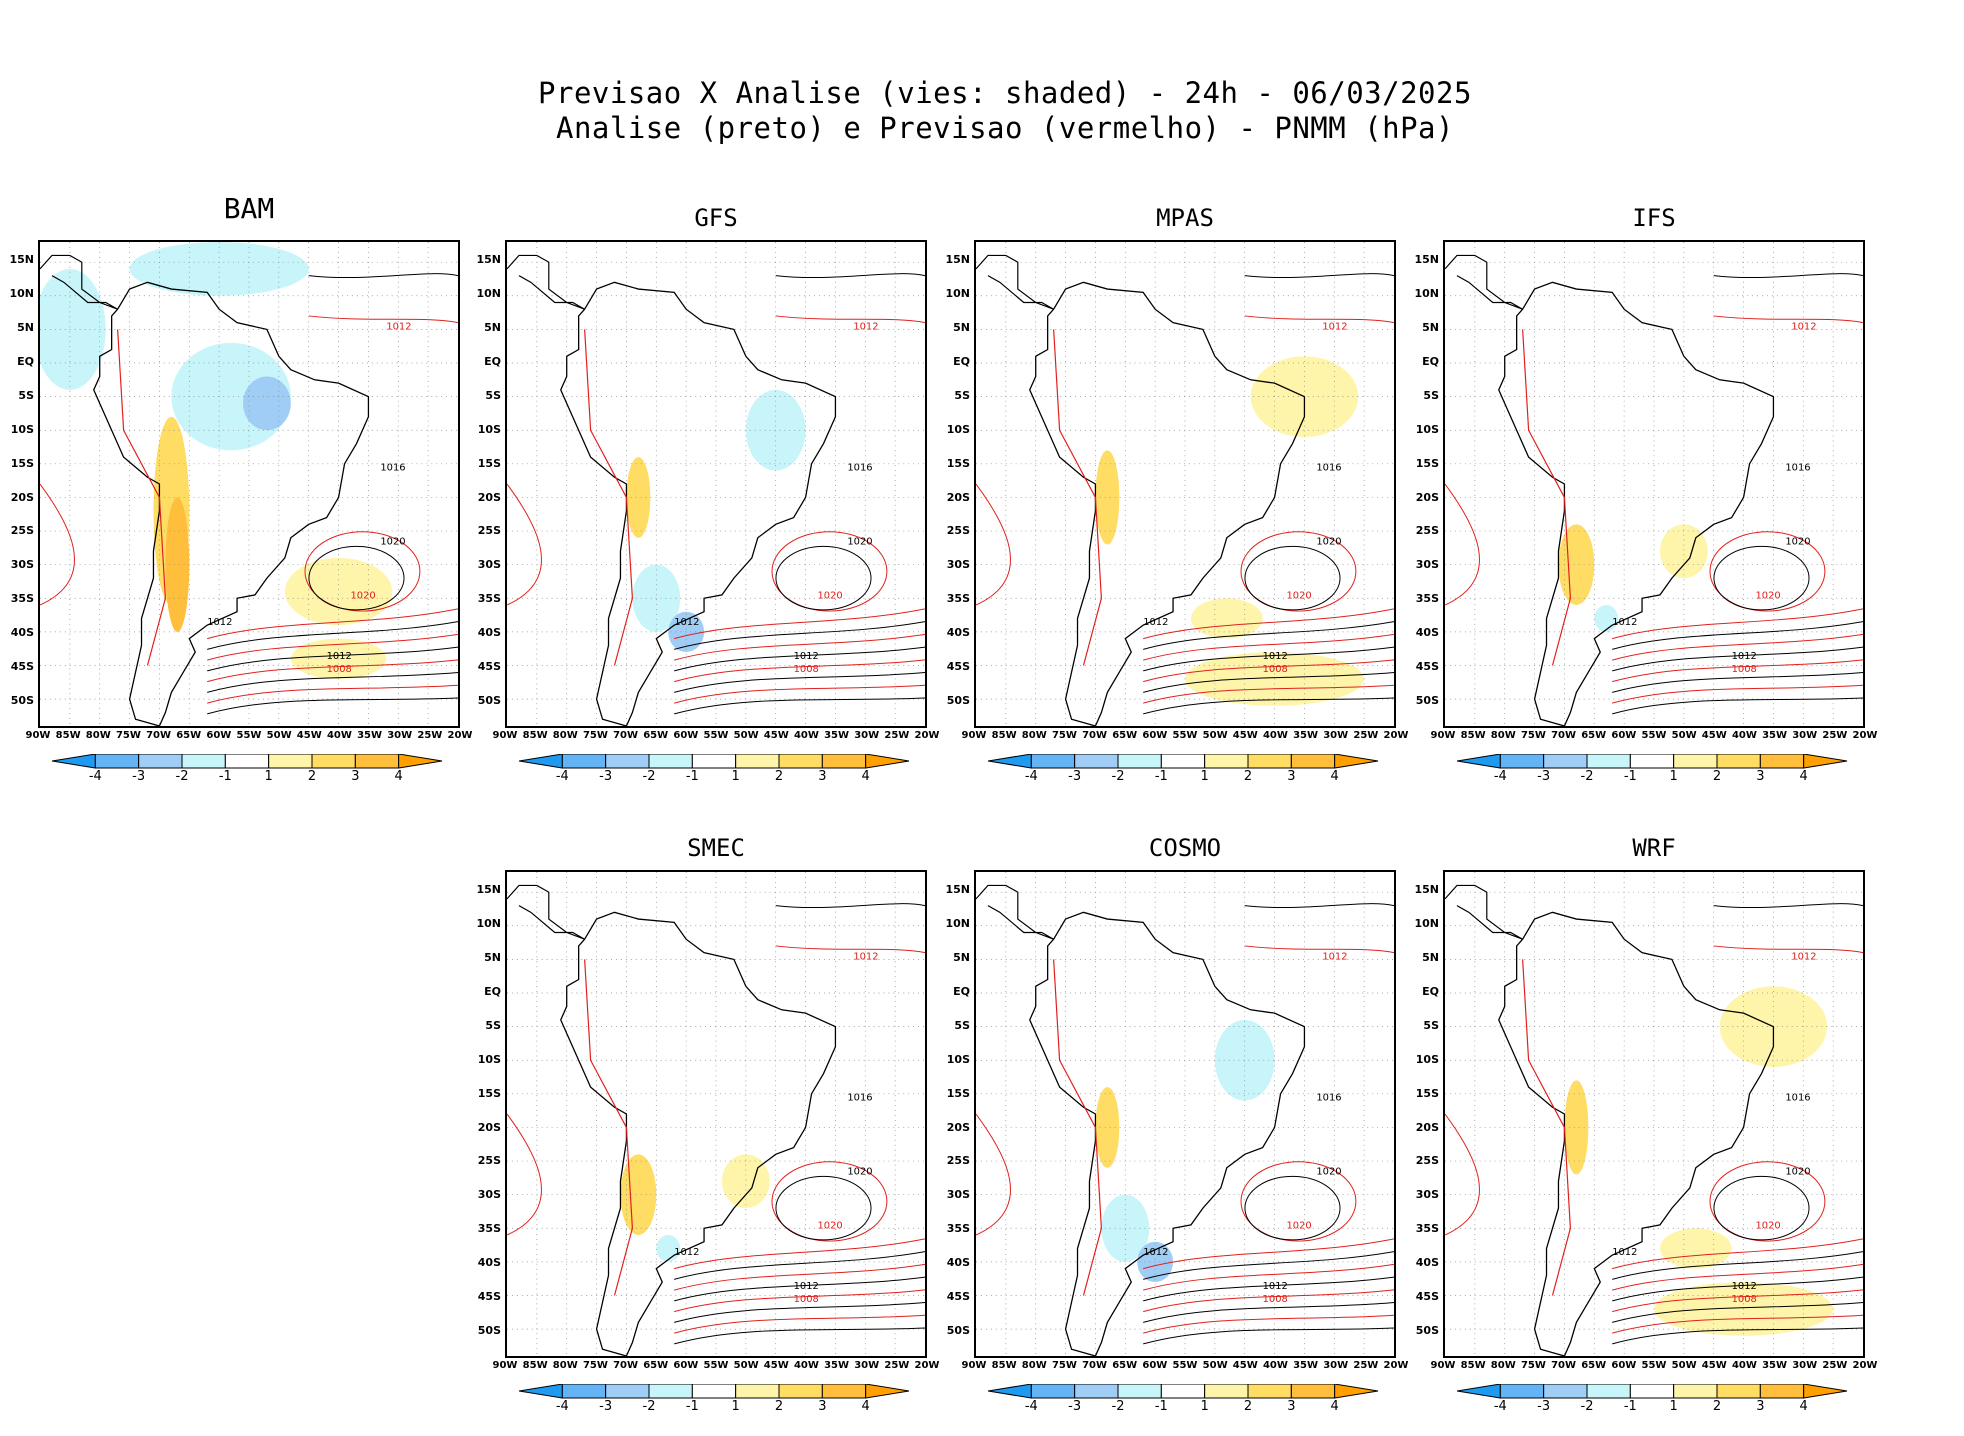 Image resolution: width=1964 pixels, height=1436 pixels. Describe the element at coordinates (1654, 1365) in the screenshot. I see `lon-tick-label: 55W` at that location.